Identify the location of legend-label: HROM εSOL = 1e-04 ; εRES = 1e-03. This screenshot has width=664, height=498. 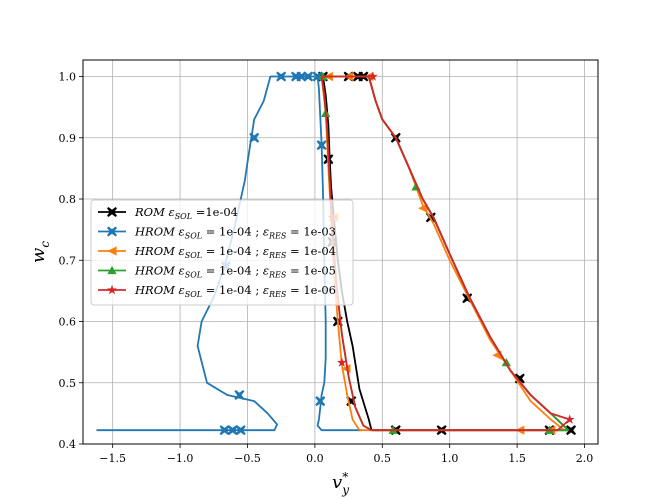
(235, 233).